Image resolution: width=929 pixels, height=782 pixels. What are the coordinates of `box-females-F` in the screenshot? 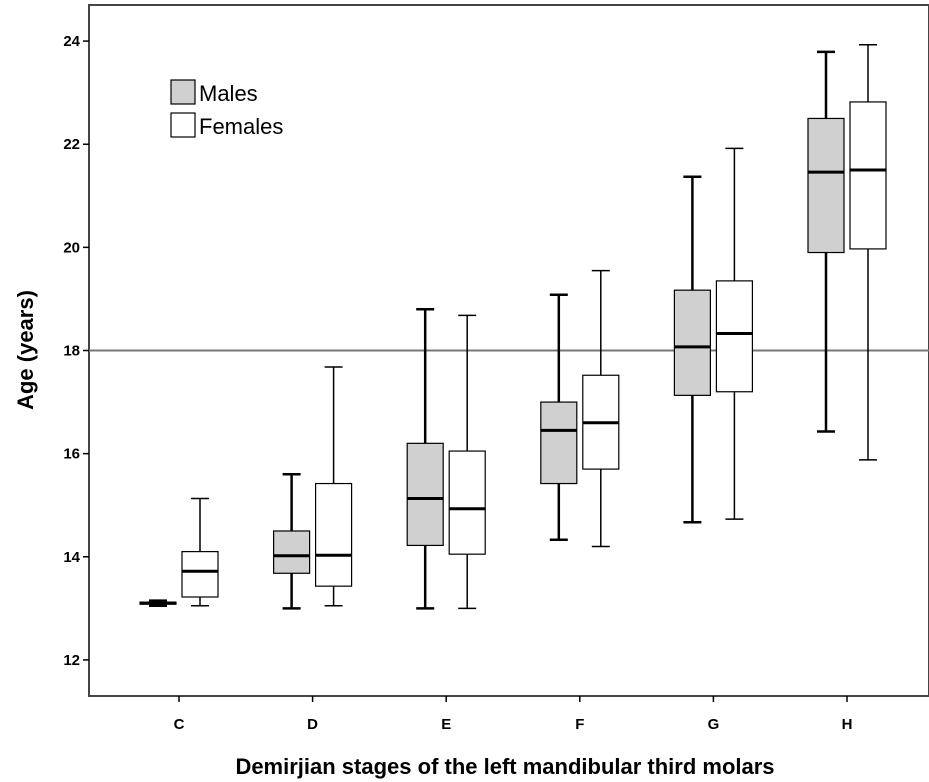 It's located at (601, 408).